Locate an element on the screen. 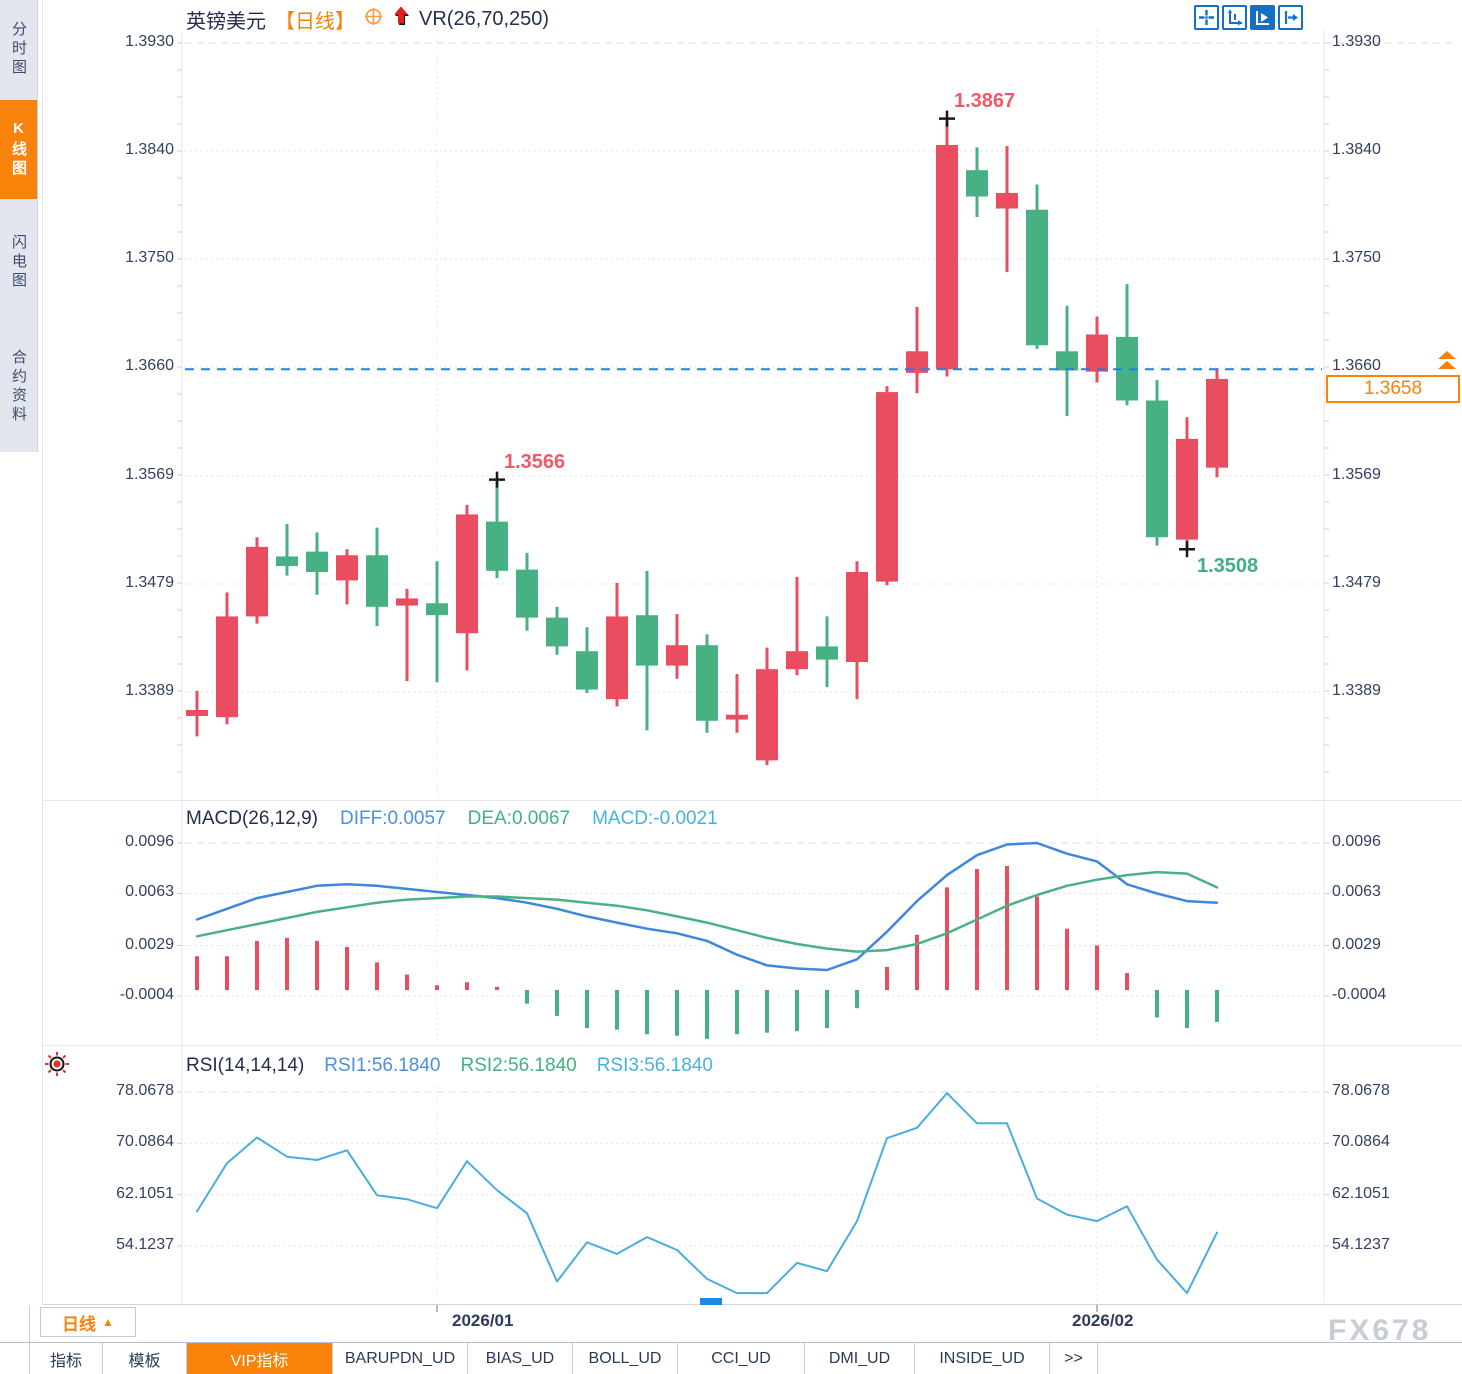 The width and height of the screenshot is (1462, 1374). bottom-tab-inside-ud: INSIDE_UD is located at coordinates (982, 1358).